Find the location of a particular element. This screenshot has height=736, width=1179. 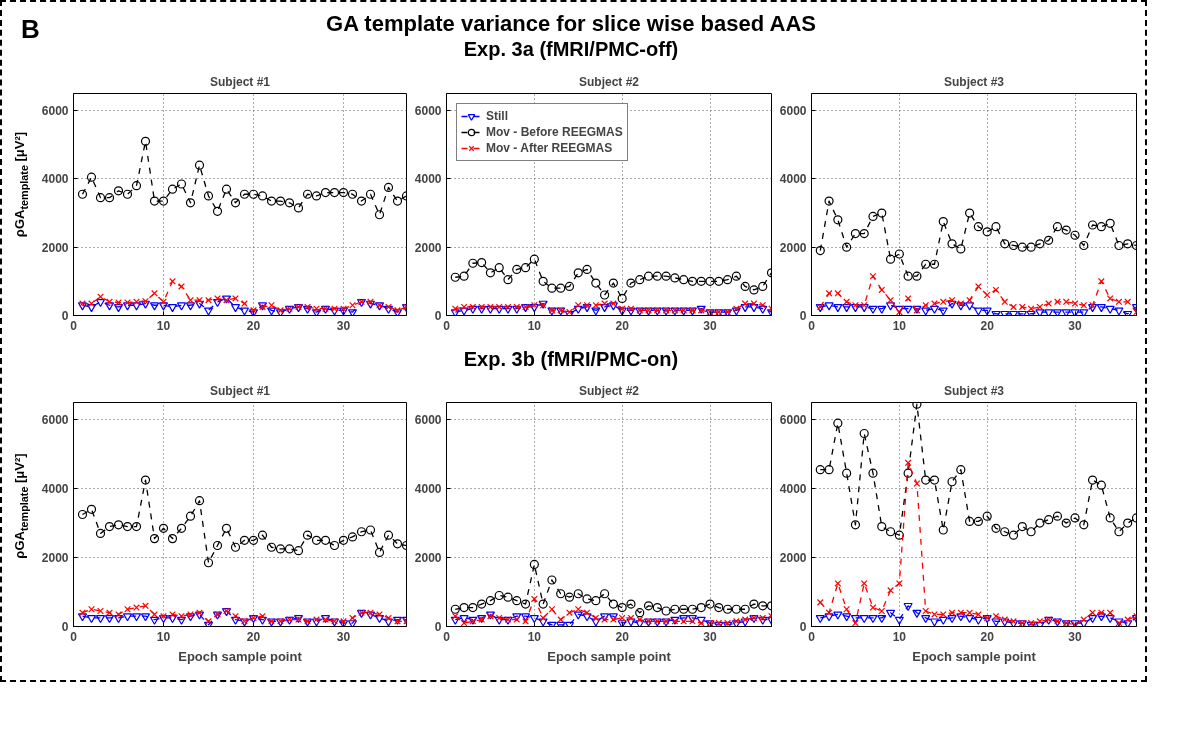

chart-title: Subject #3 is located at coordinates (974, 81).